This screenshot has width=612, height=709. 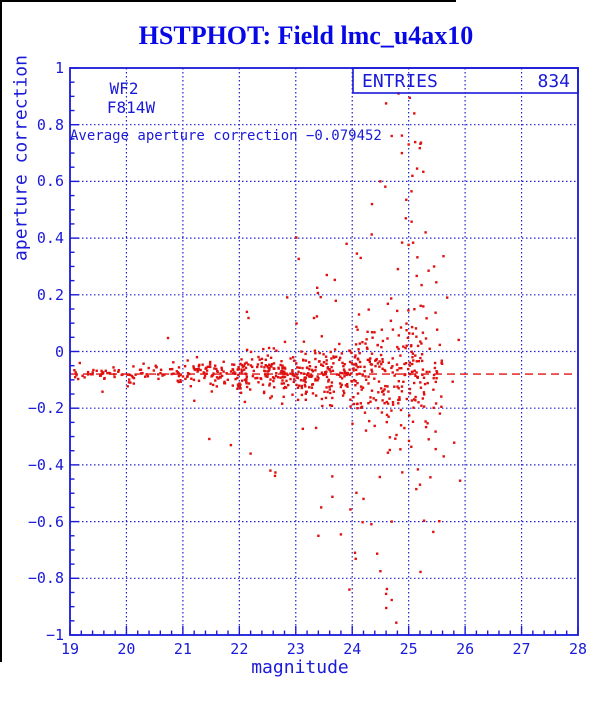 What do you see at coordinates (300, 667) in the screenshot?
I see `x-axis-title-text: magnitude` at bounding box center [300, 667].